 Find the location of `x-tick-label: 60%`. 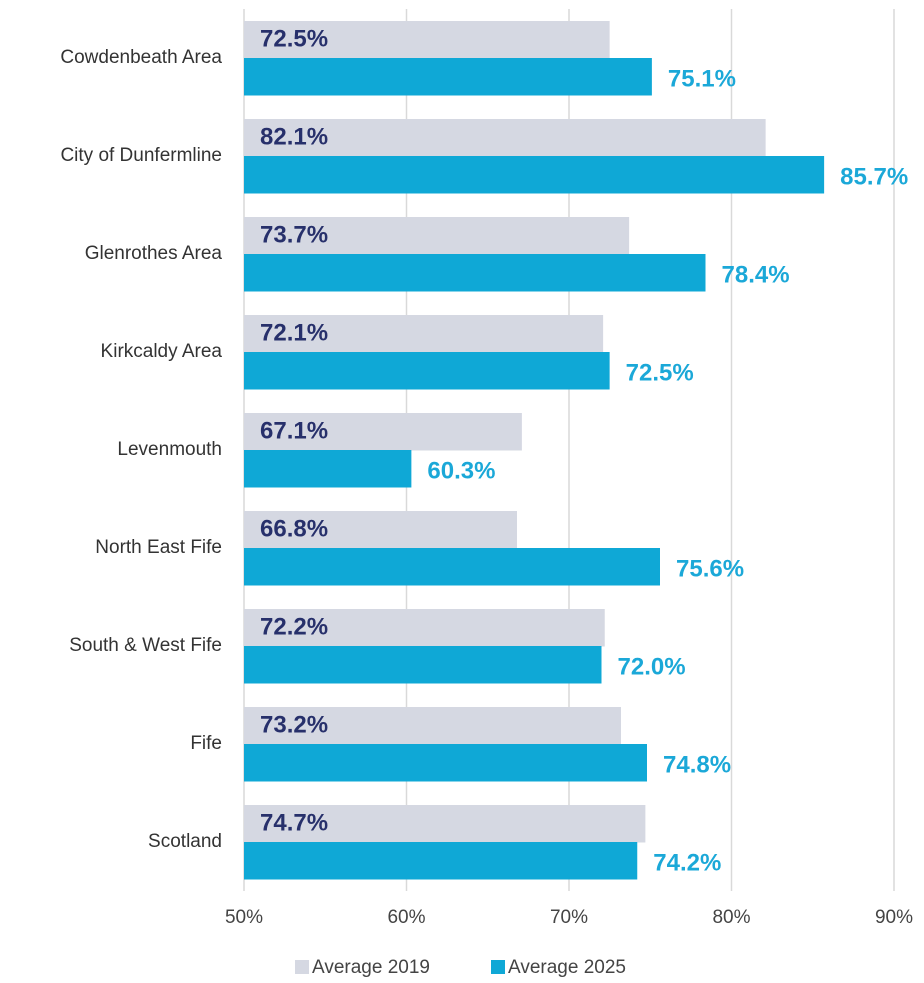

x-tick-label: 60% is located at coordinates (406, 917).